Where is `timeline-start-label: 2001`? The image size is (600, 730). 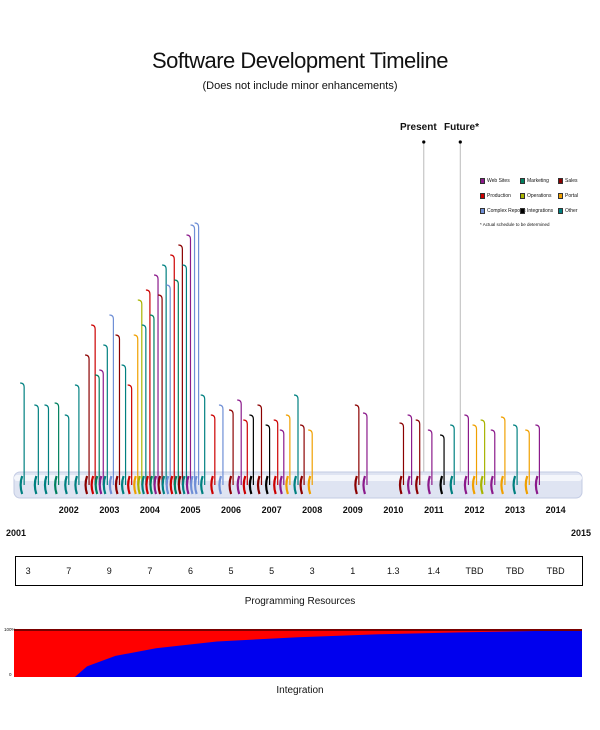
timeline-start-label: 2001 is located at coordinates (16, 533).